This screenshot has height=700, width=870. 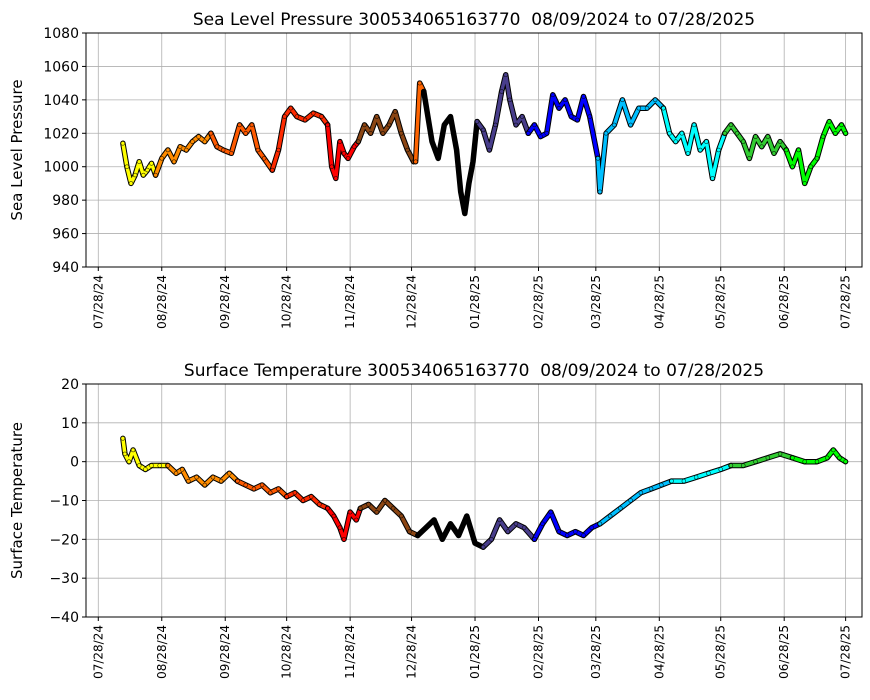 I want to click on temperature-ytick-label: 20, so click(x=70, y=385).